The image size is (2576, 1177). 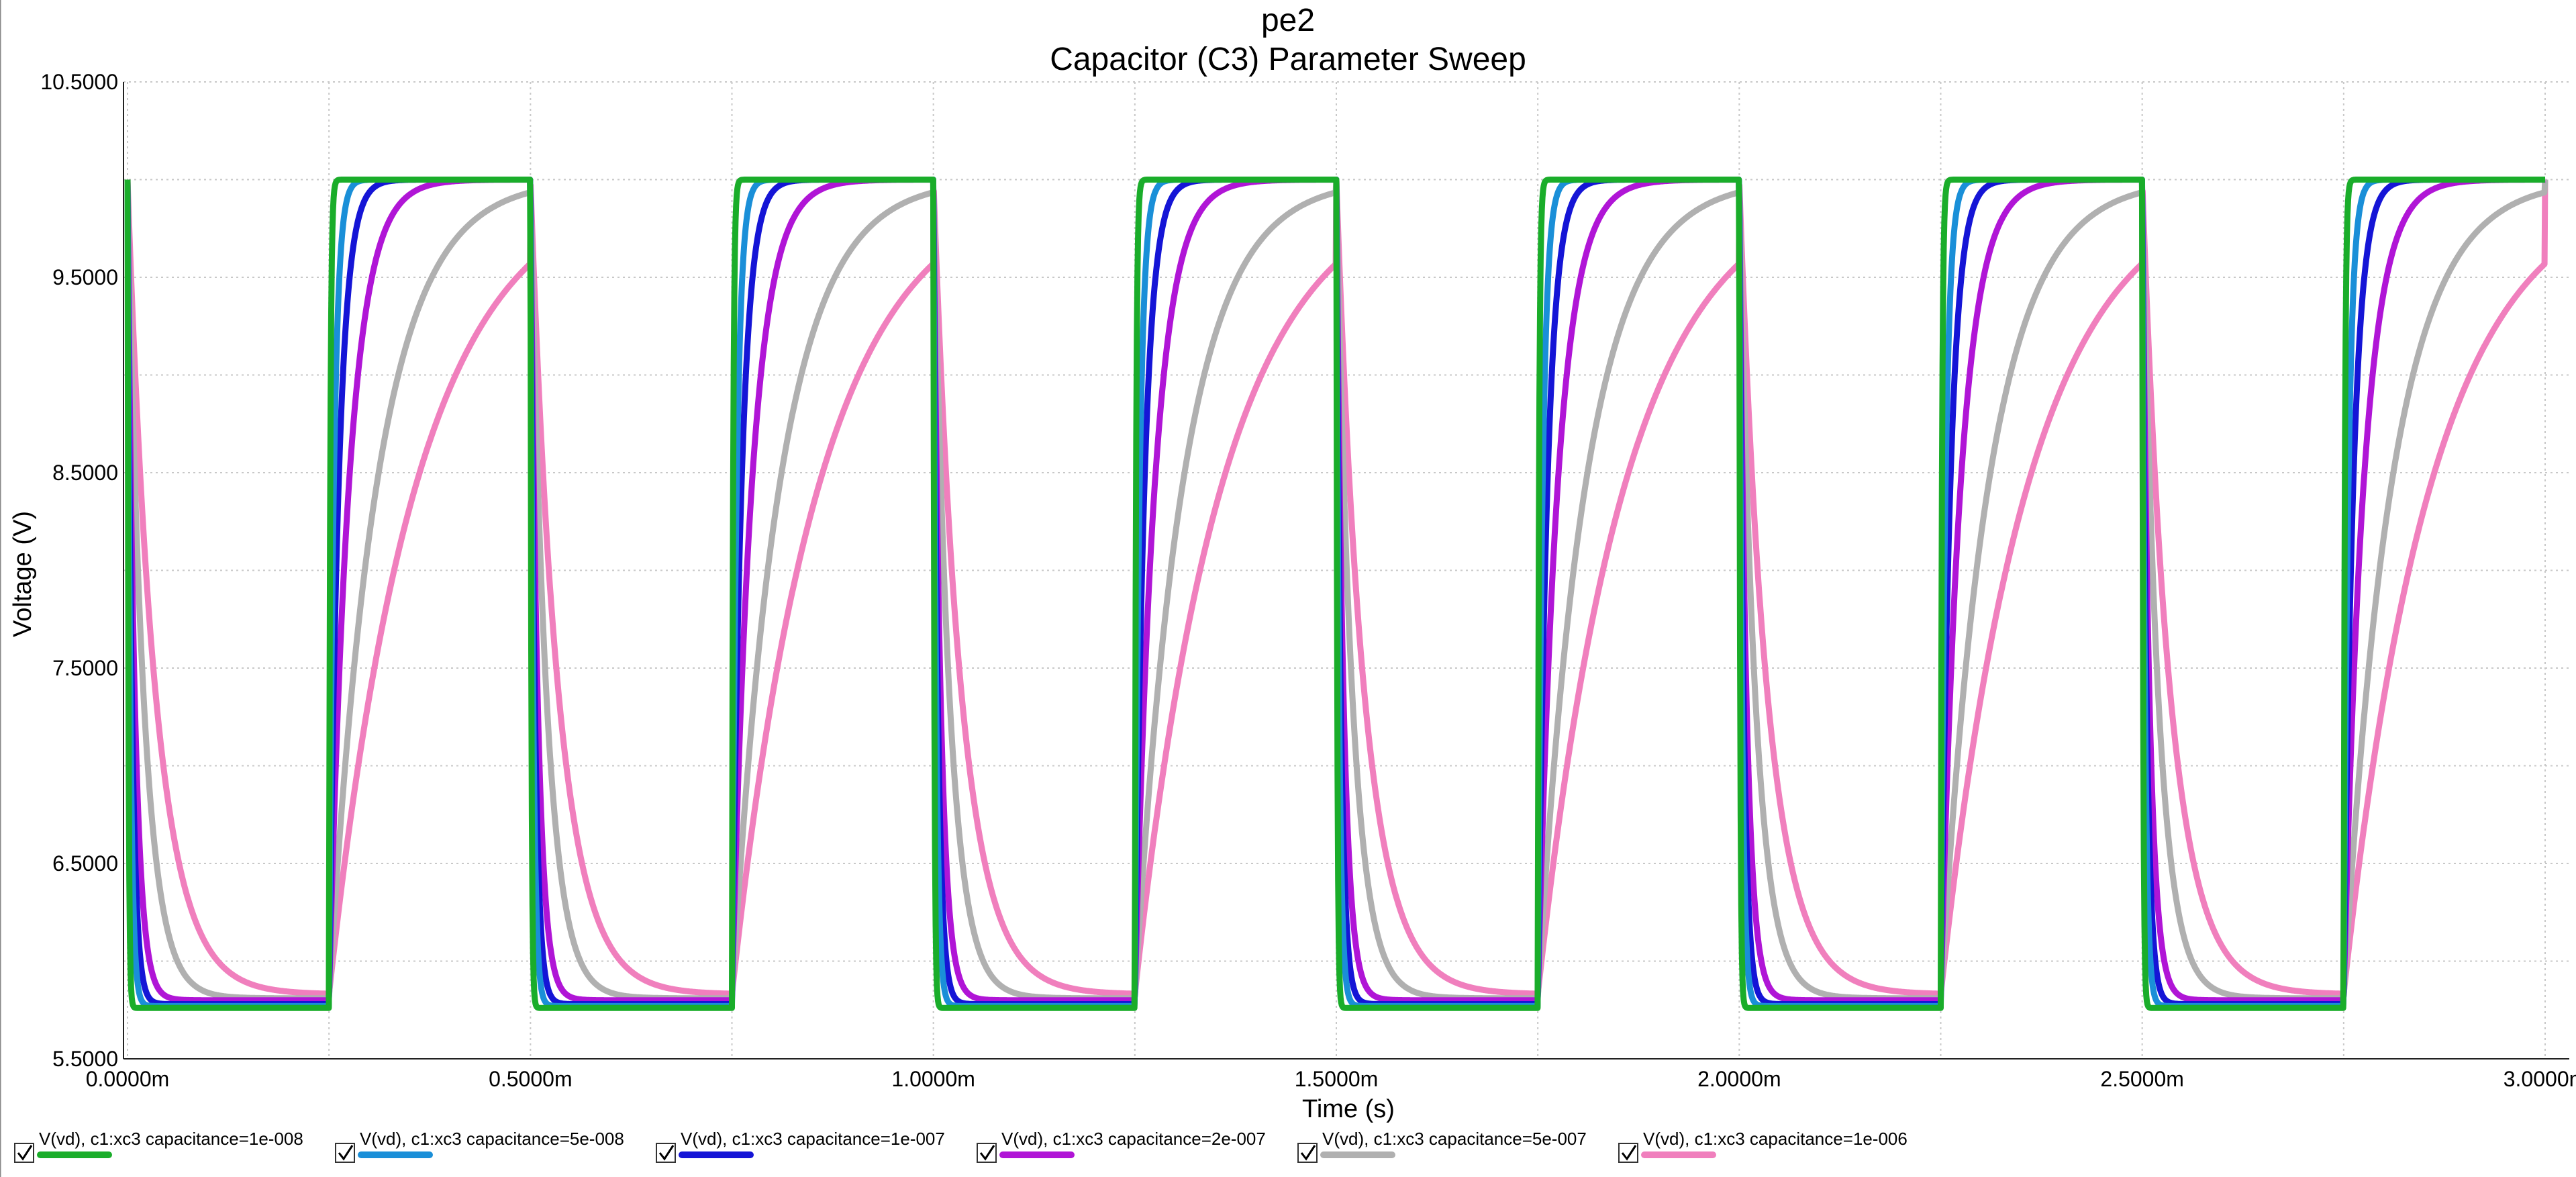 I want to click on chart-subtitle: Capacitor (C3) Parameter Sweep, so click(x=1288, y=59).